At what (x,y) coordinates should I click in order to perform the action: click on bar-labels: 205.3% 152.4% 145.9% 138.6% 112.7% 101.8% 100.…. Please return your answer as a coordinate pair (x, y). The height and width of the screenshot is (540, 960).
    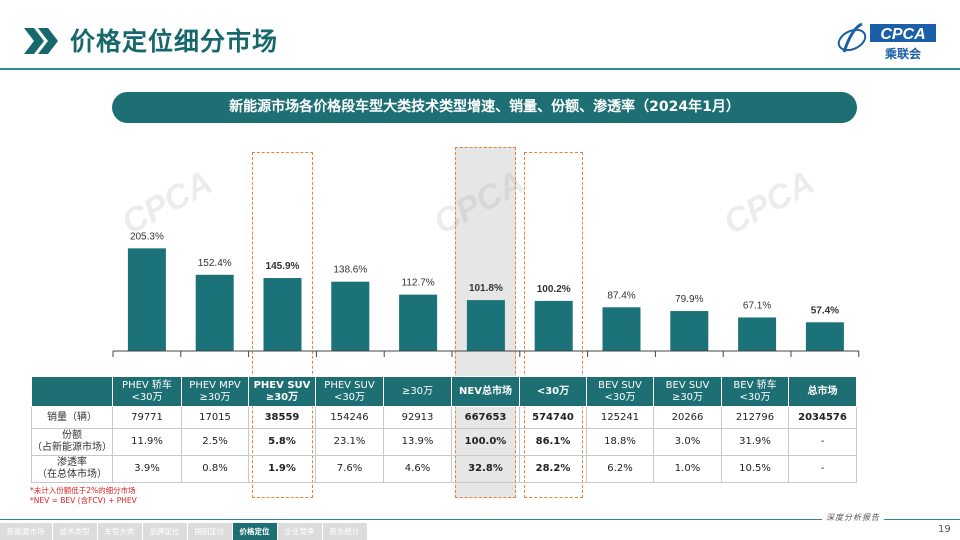
    Looking at the image, I should click on (484, 273).